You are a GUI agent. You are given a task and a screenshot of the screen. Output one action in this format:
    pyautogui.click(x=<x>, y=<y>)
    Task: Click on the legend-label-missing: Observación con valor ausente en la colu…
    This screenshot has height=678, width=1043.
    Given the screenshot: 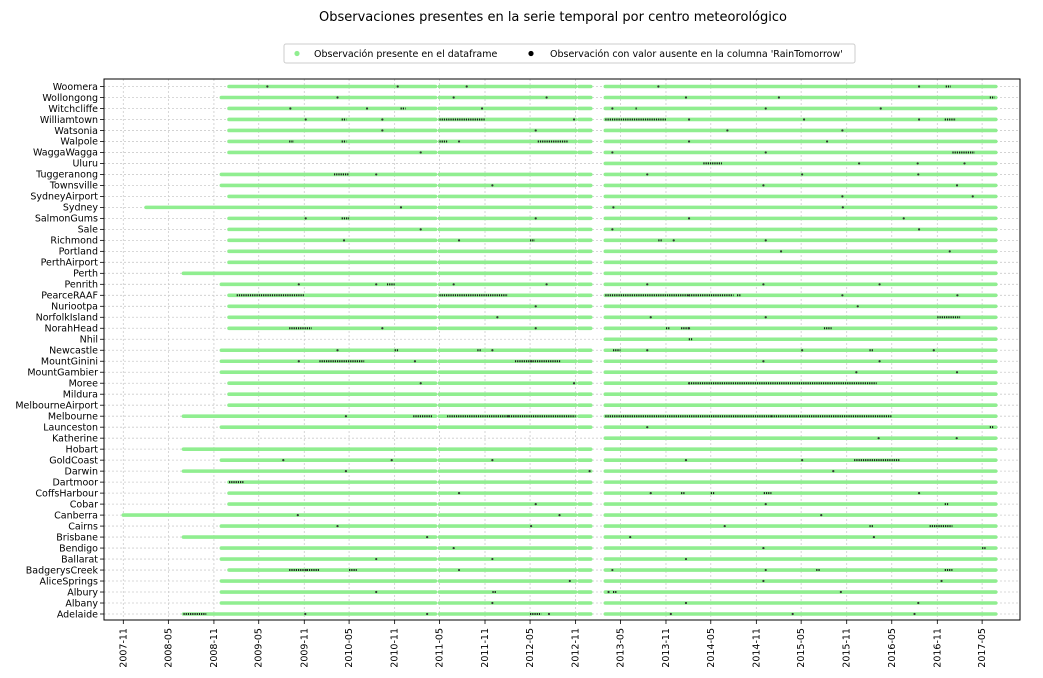 What is the action you would take?
    pyautogui.click(x=696, y=54)
    